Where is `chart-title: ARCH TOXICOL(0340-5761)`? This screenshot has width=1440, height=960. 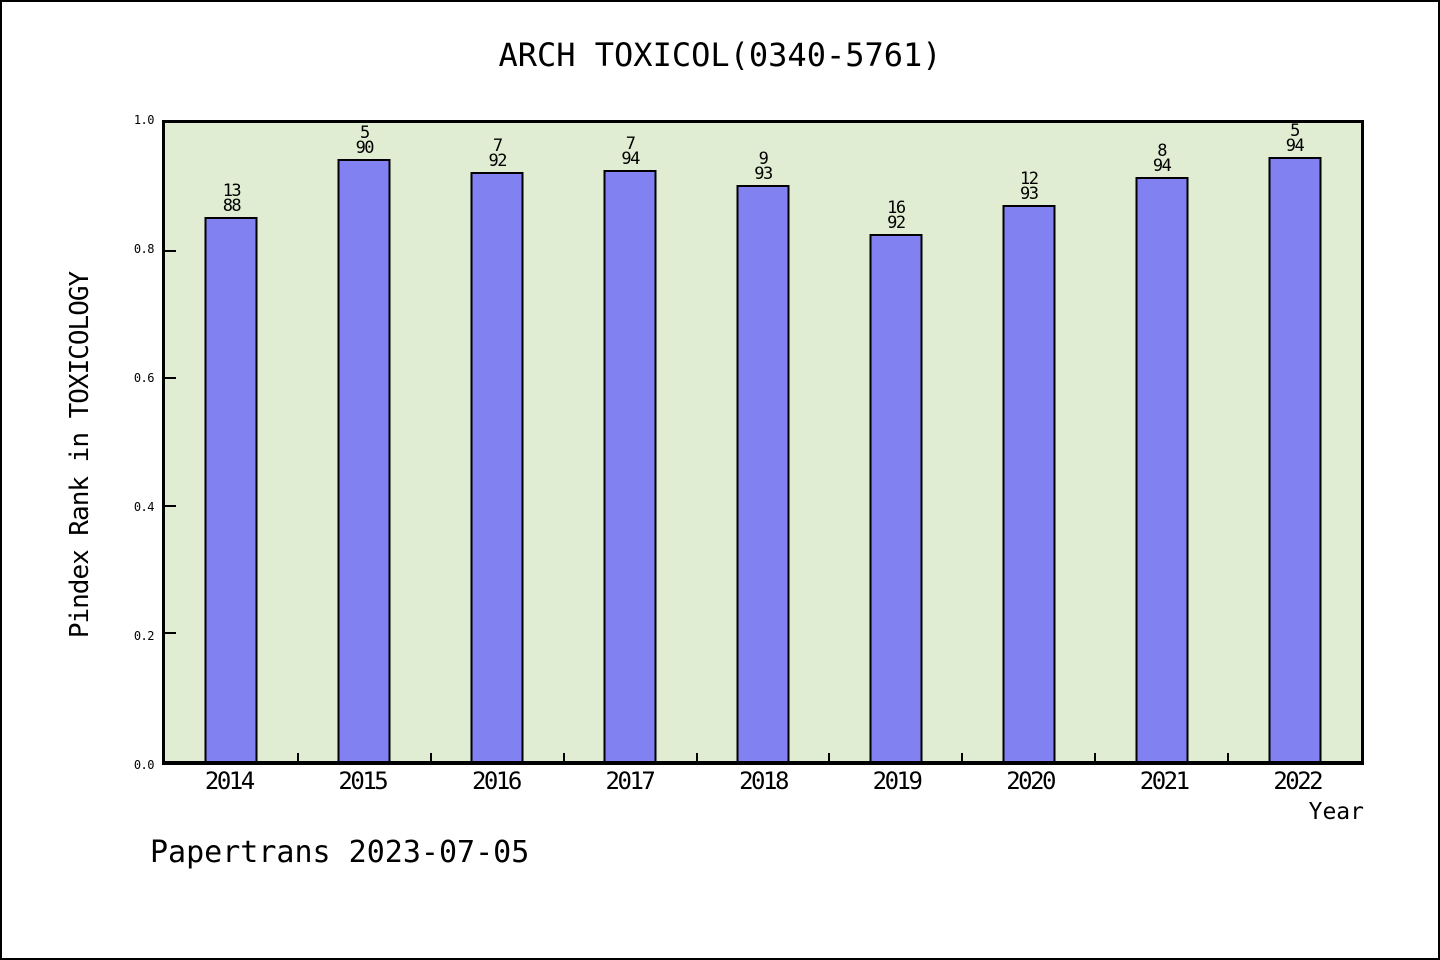
chart-title: ARCH TOXICOL(0340-5761) is located at coordinates (720, 55).